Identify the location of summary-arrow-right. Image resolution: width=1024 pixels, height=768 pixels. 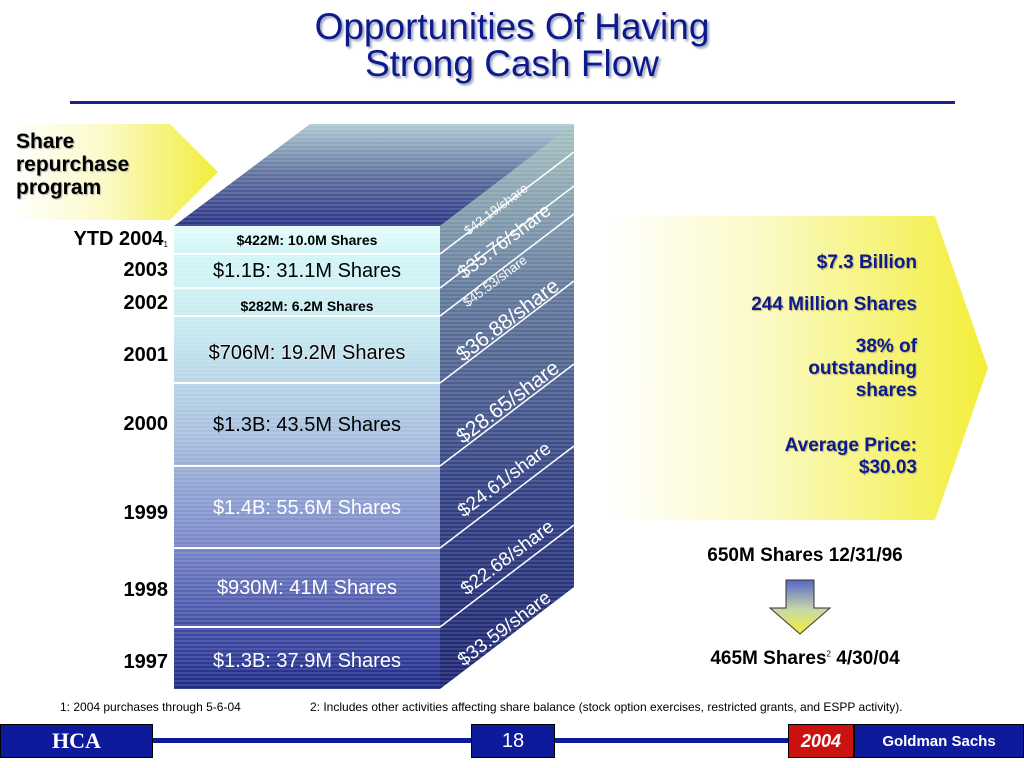
(796, 368).